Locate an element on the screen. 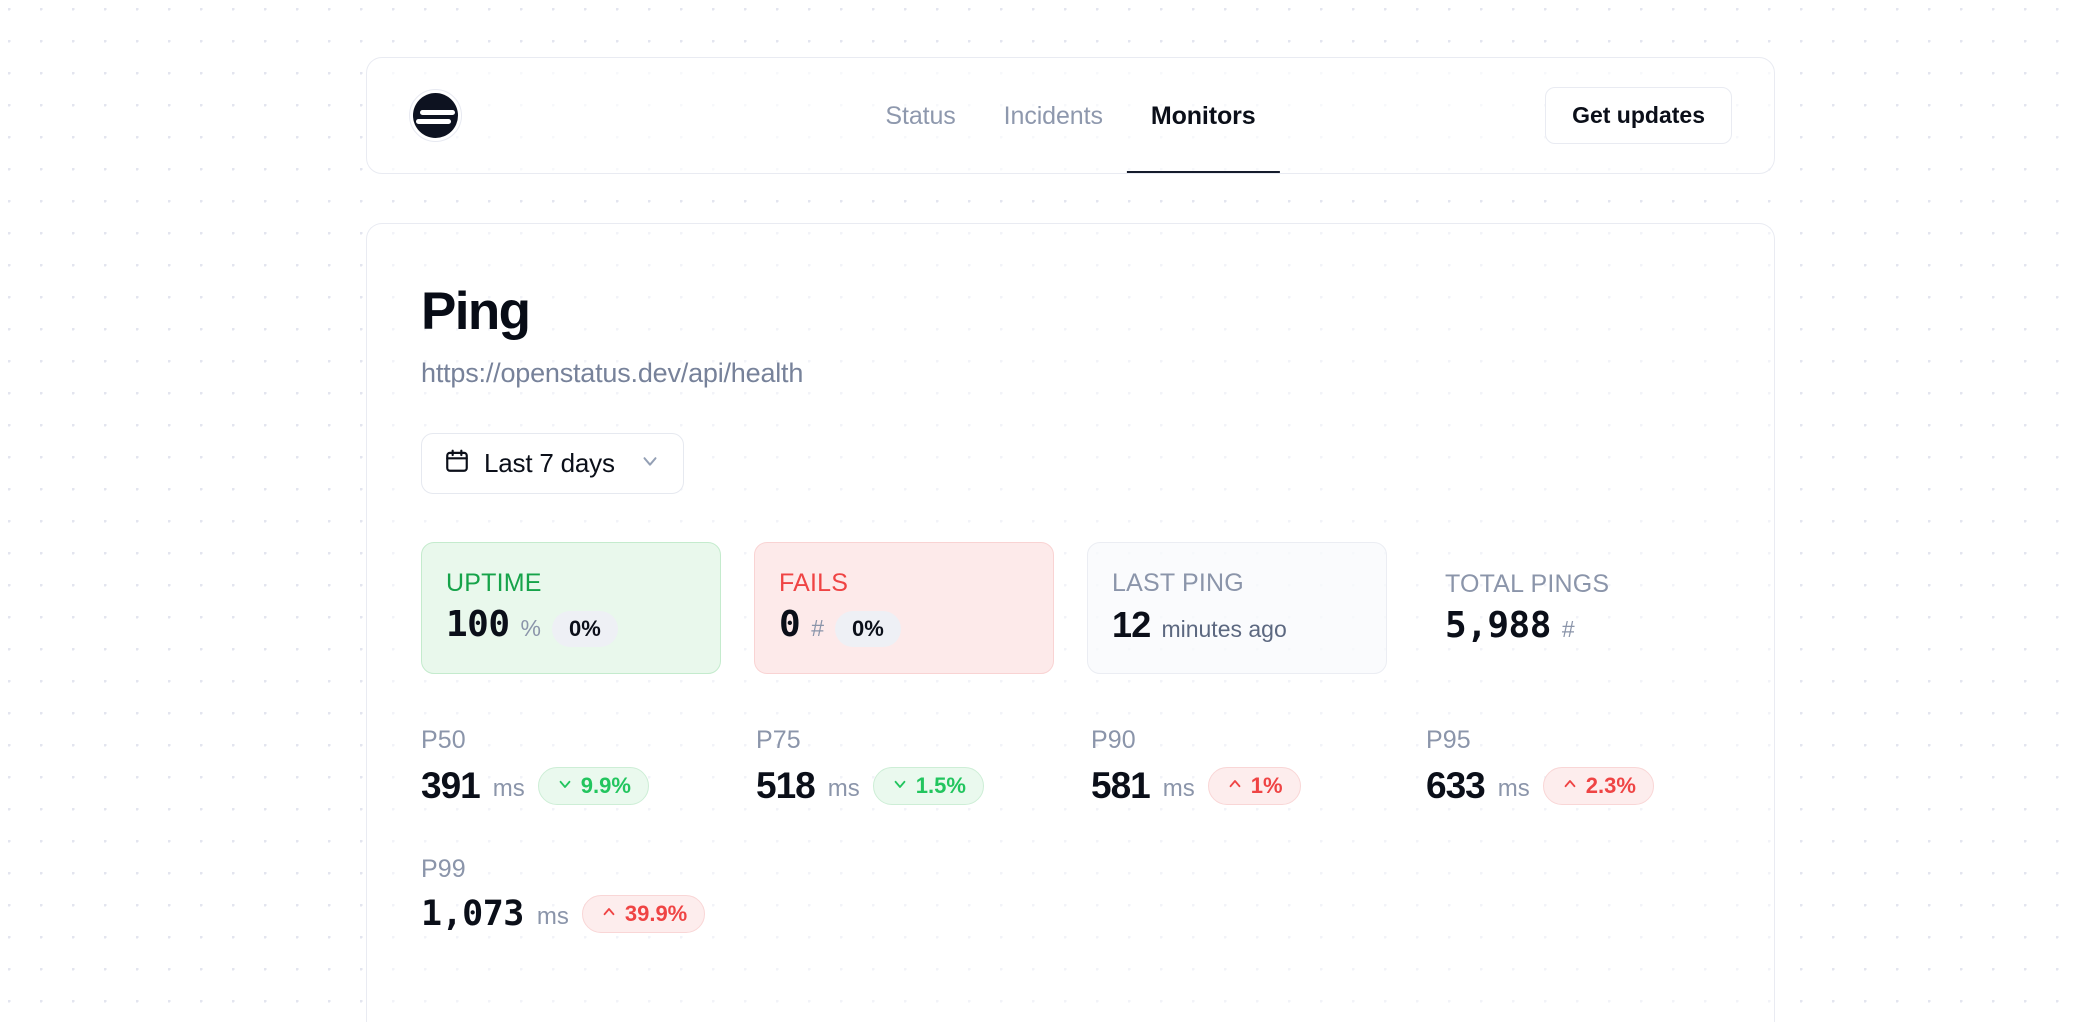 The height and width of the screenshot is (1022, 2082). percentile-unit-p75: ms is located at coordinates (843, 788).